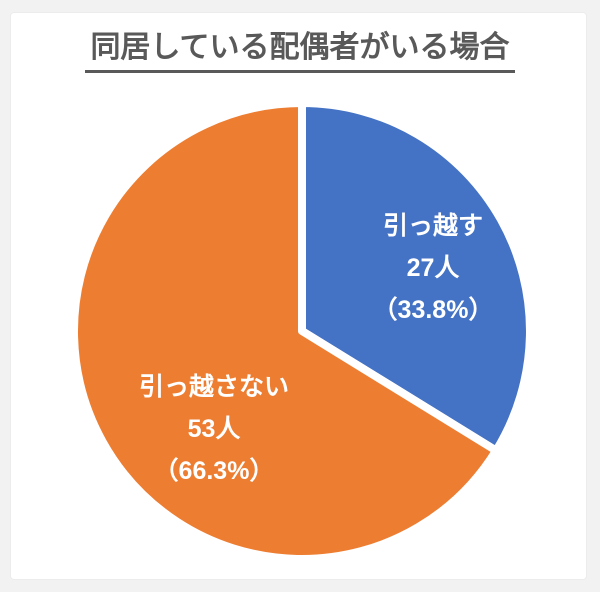  I want to click on chart-title-container: 同居している配偶者がいる場合, so click(300, 51).